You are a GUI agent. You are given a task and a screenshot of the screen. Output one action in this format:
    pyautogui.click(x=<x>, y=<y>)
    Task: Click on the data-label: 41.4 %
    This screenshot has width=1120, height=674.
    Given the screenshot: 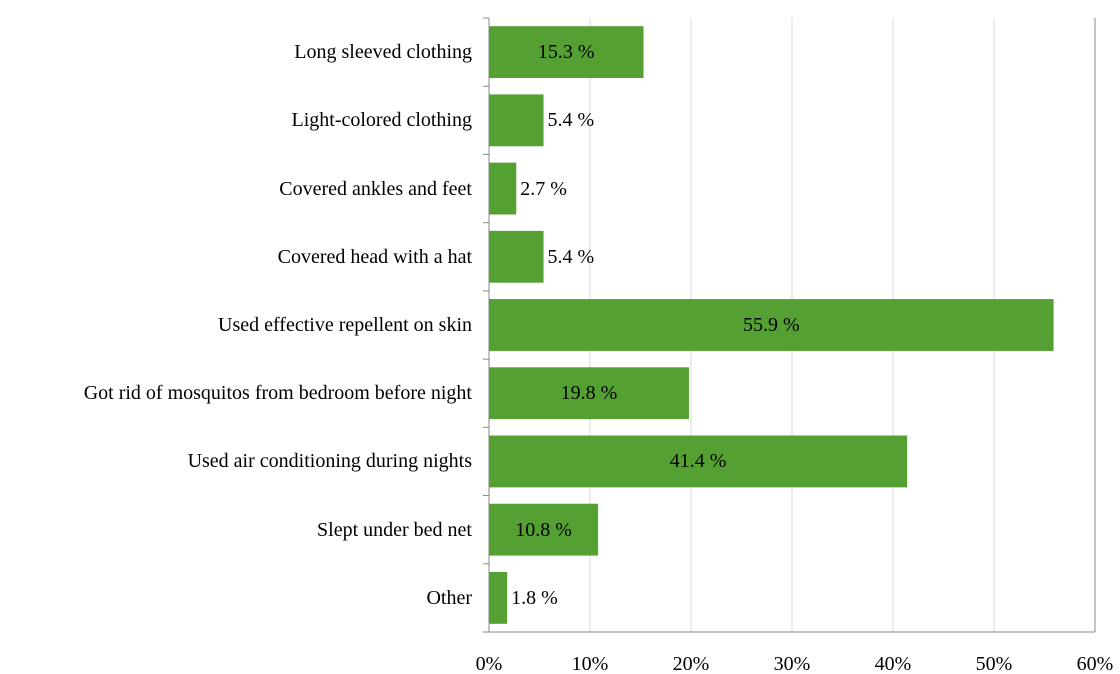 What is the action you would take?
    pyautogui.click(x=698, y=461)
    